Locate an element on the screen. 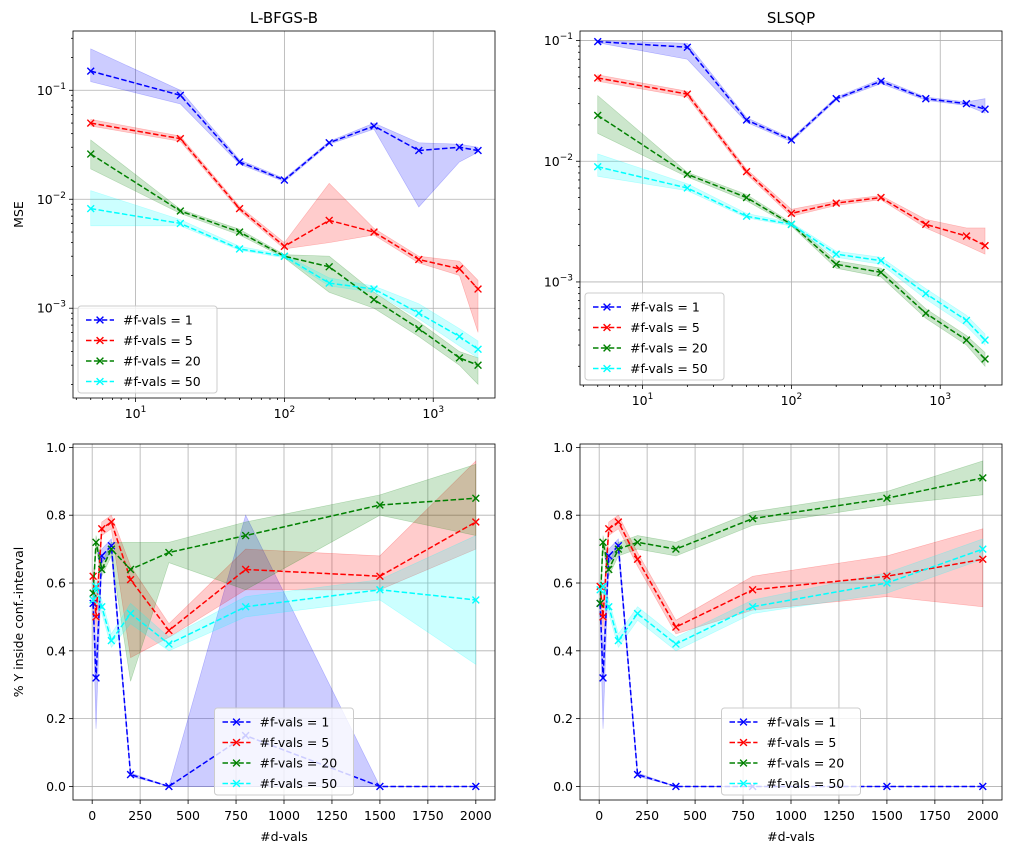 The image size is (1012, 853). x-axis-label: #d-vals is located at coordinates (284, 836).